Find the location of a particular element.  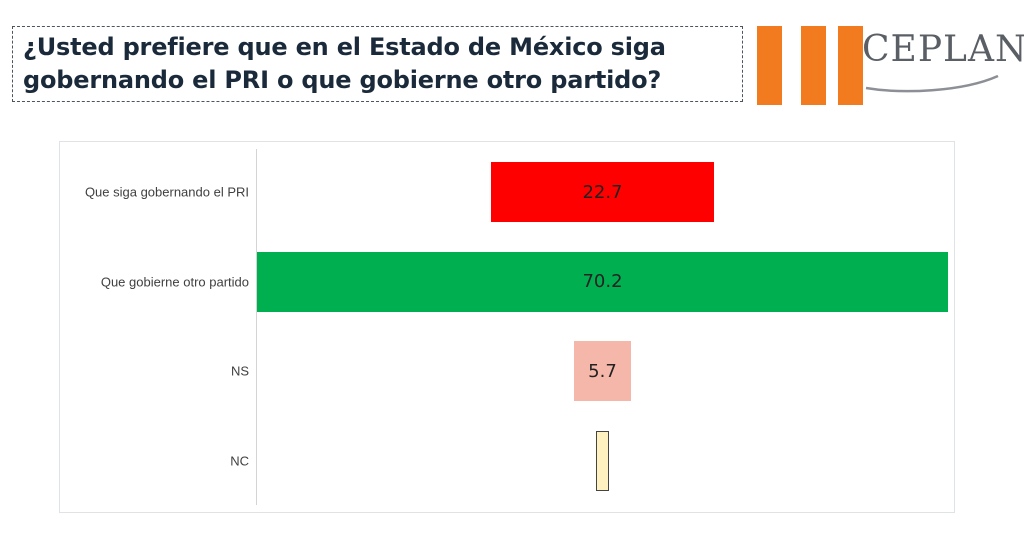

category-axis-line is located at coordinates (256, 327).